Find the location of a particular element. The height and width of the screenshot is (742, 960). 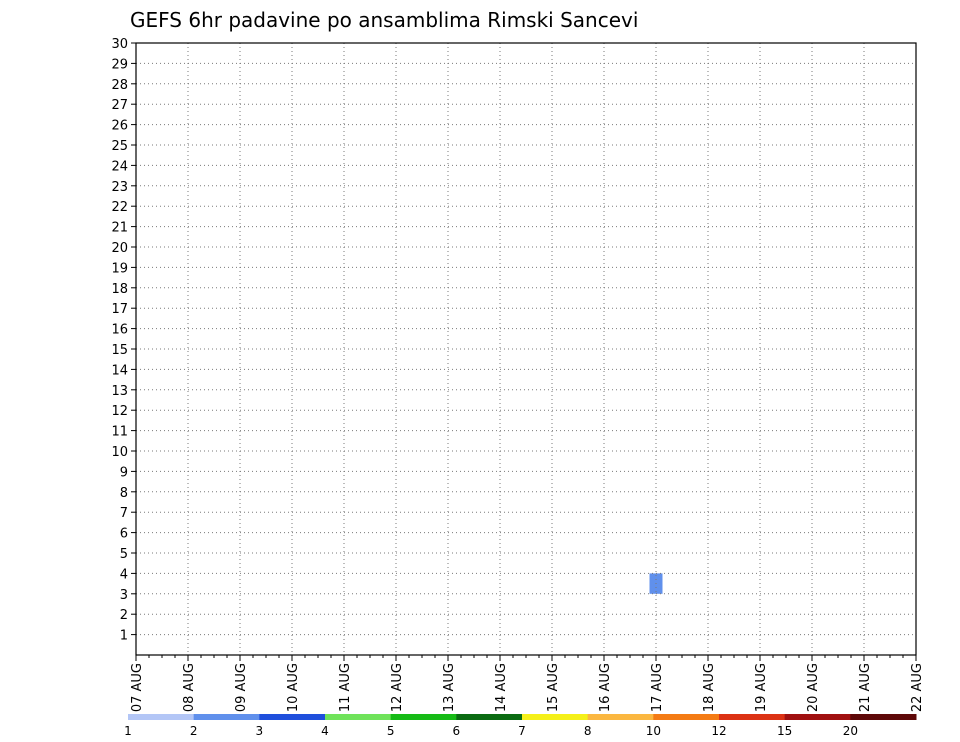

legend-label: 12 is located at coordinates (718, 731).